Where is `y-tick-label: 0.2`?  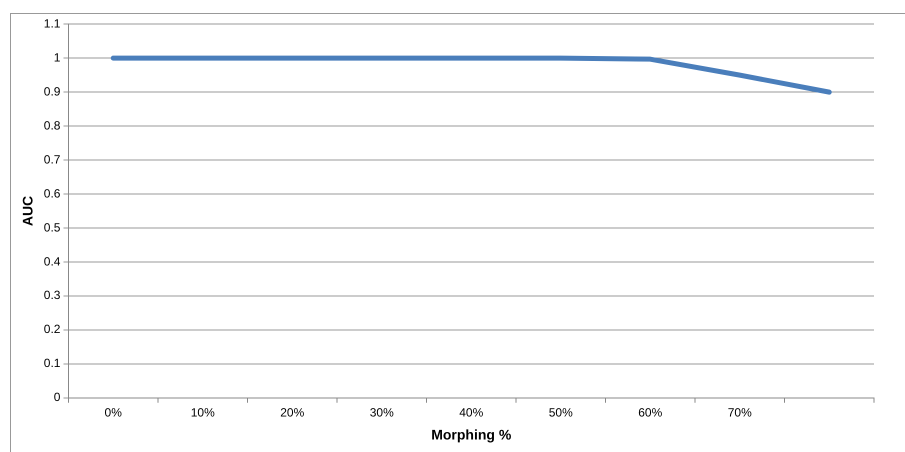
y-tick-label: 0.2 is located at coordinates (52, 329).